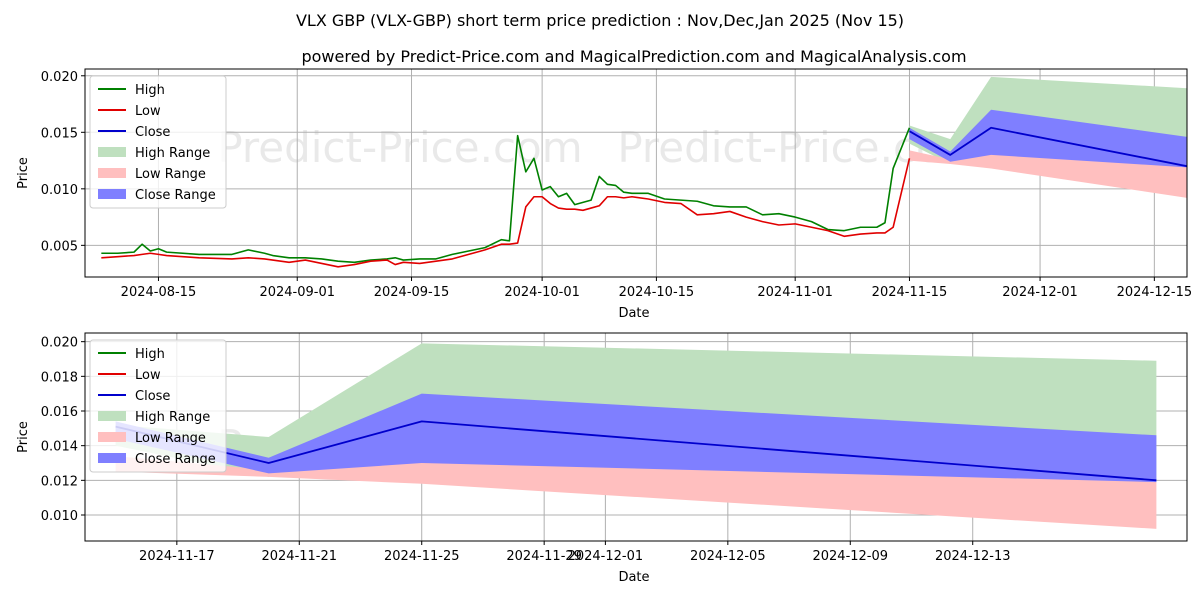 Image resolution: width=1200 pixels, height=600 pixels. Describe the element at coordinates (159, 292) in the screenshot. I see `x-tick-label: 2024-08-15` at that location.